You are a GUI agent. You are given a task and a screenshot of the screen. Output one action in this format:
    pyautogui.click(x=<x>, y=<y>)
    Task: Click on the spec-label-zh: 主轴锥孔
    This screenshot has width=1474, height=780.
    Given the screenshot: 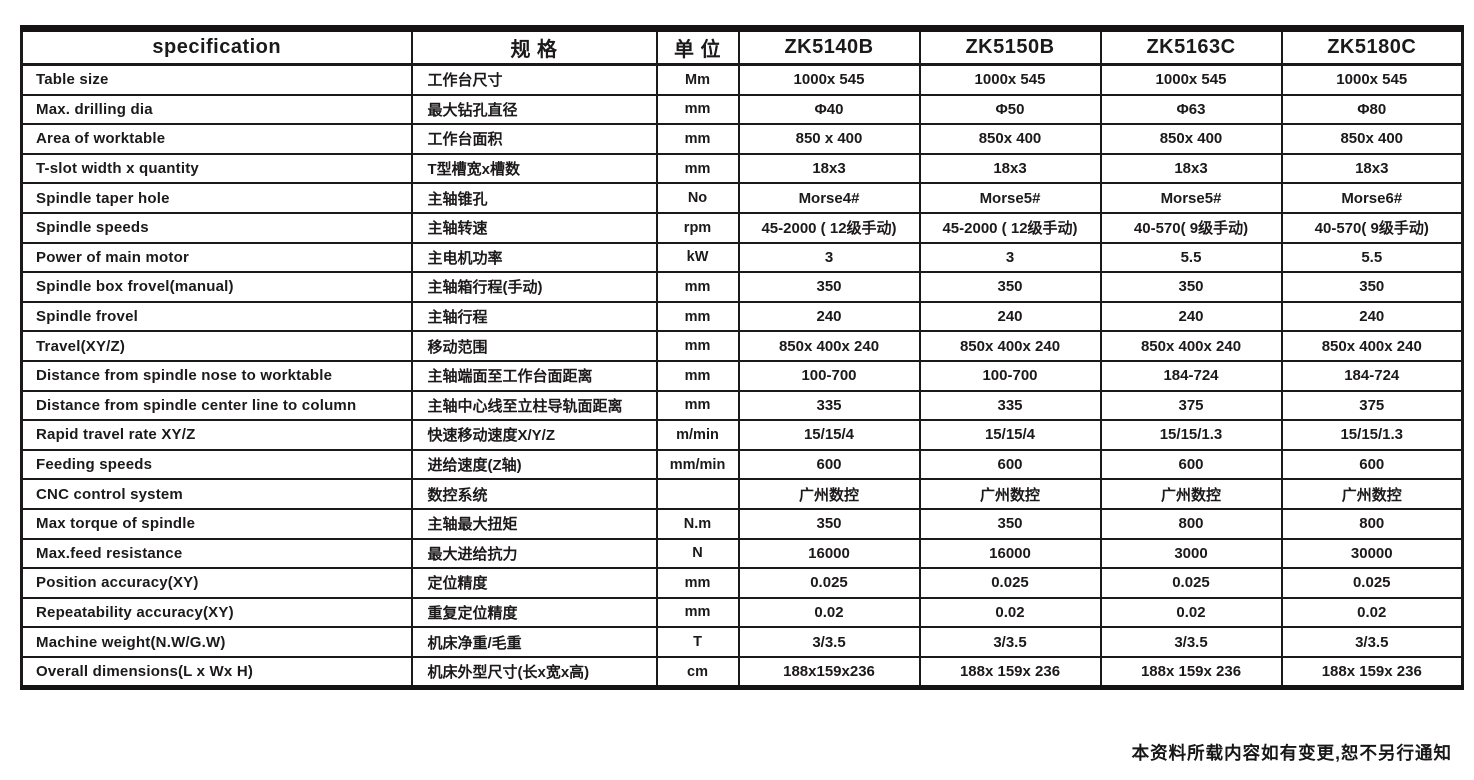 What is the action you would take?
    pyautogui.click(x=534, y=198)
    